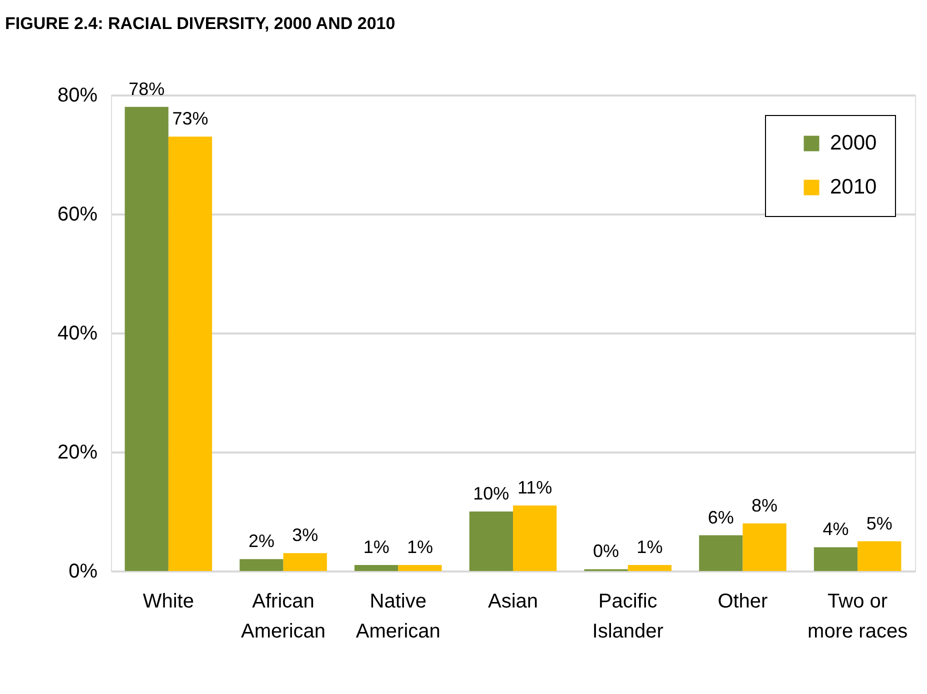 This screenshot has height=694, width=927. Describe the element at coordinates (491, 494) in the screenshot. I see `data-label: 10%` at that location.